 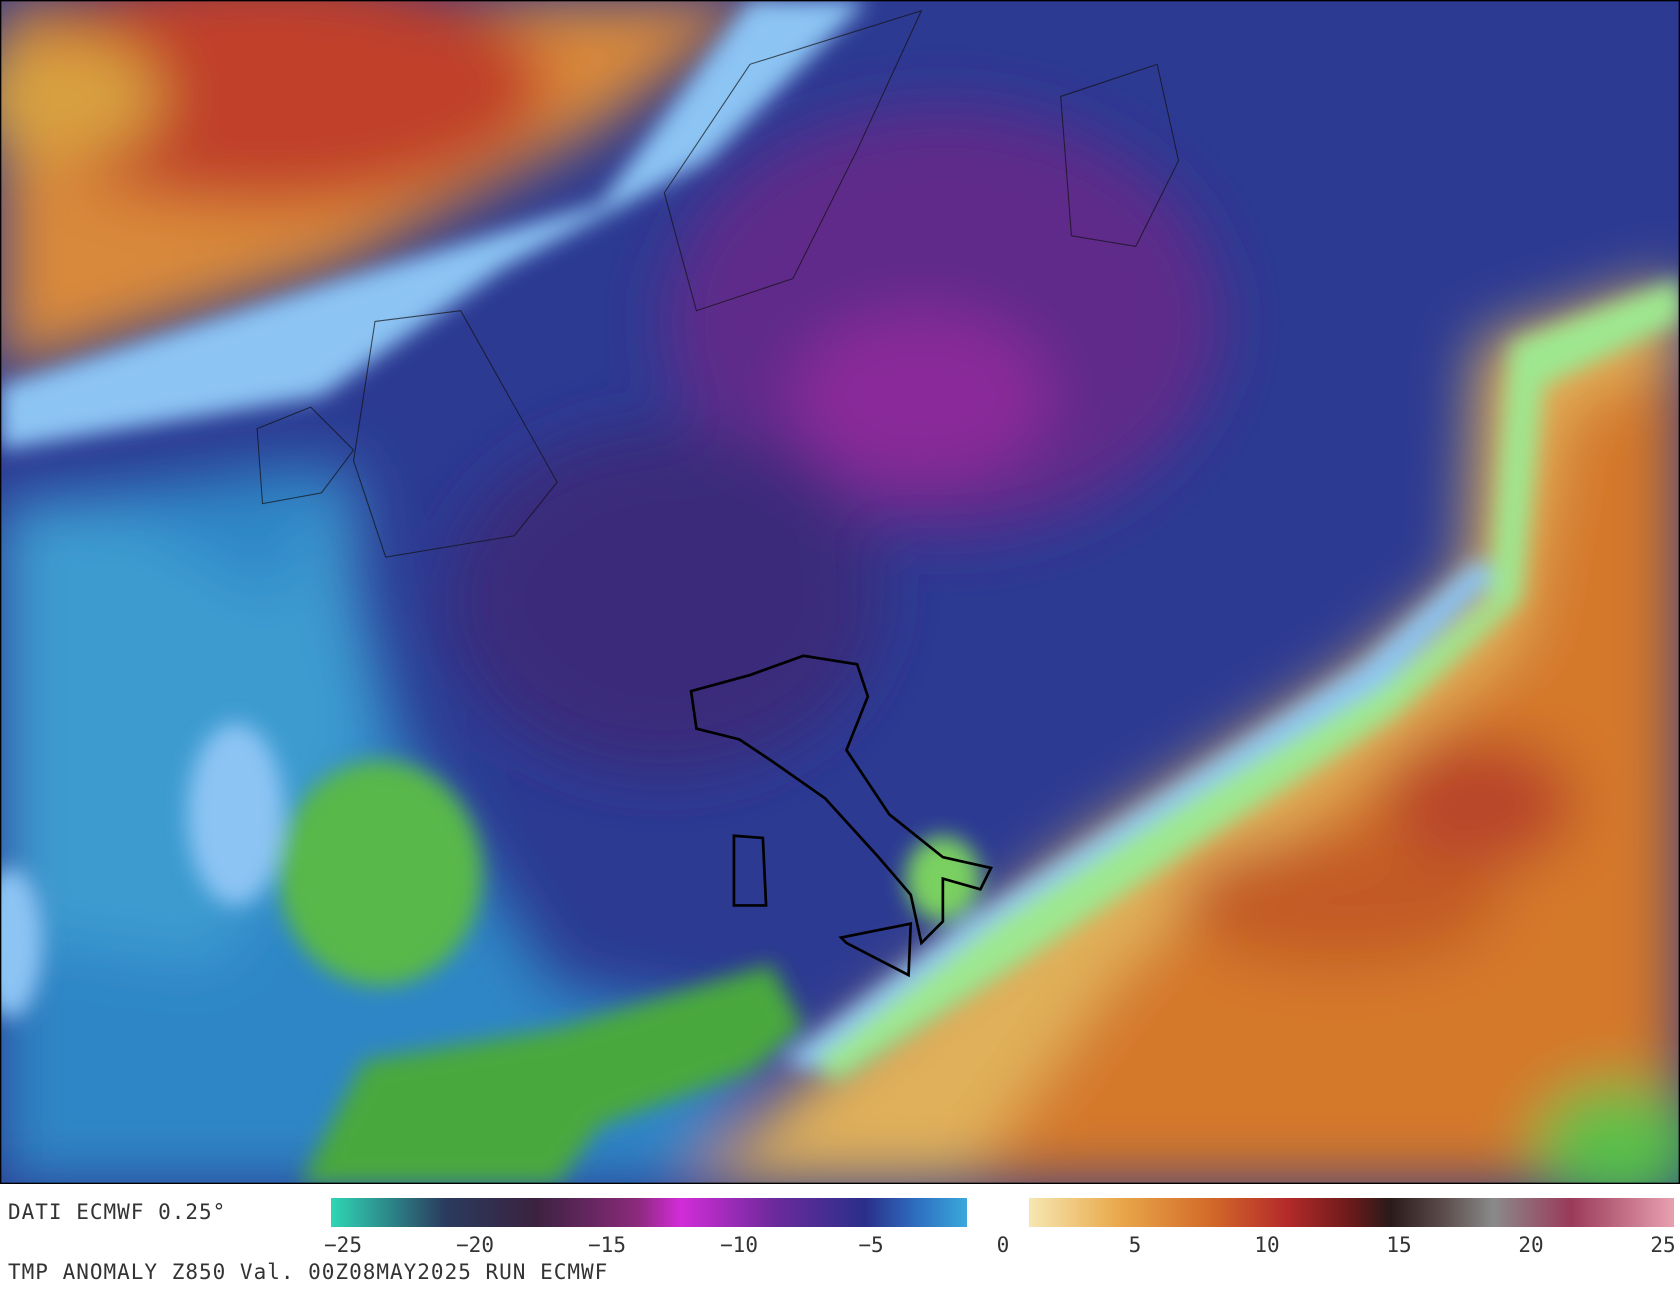 I want to click on colorbar-tick-label: 25, so click(x=1662, y=1245).